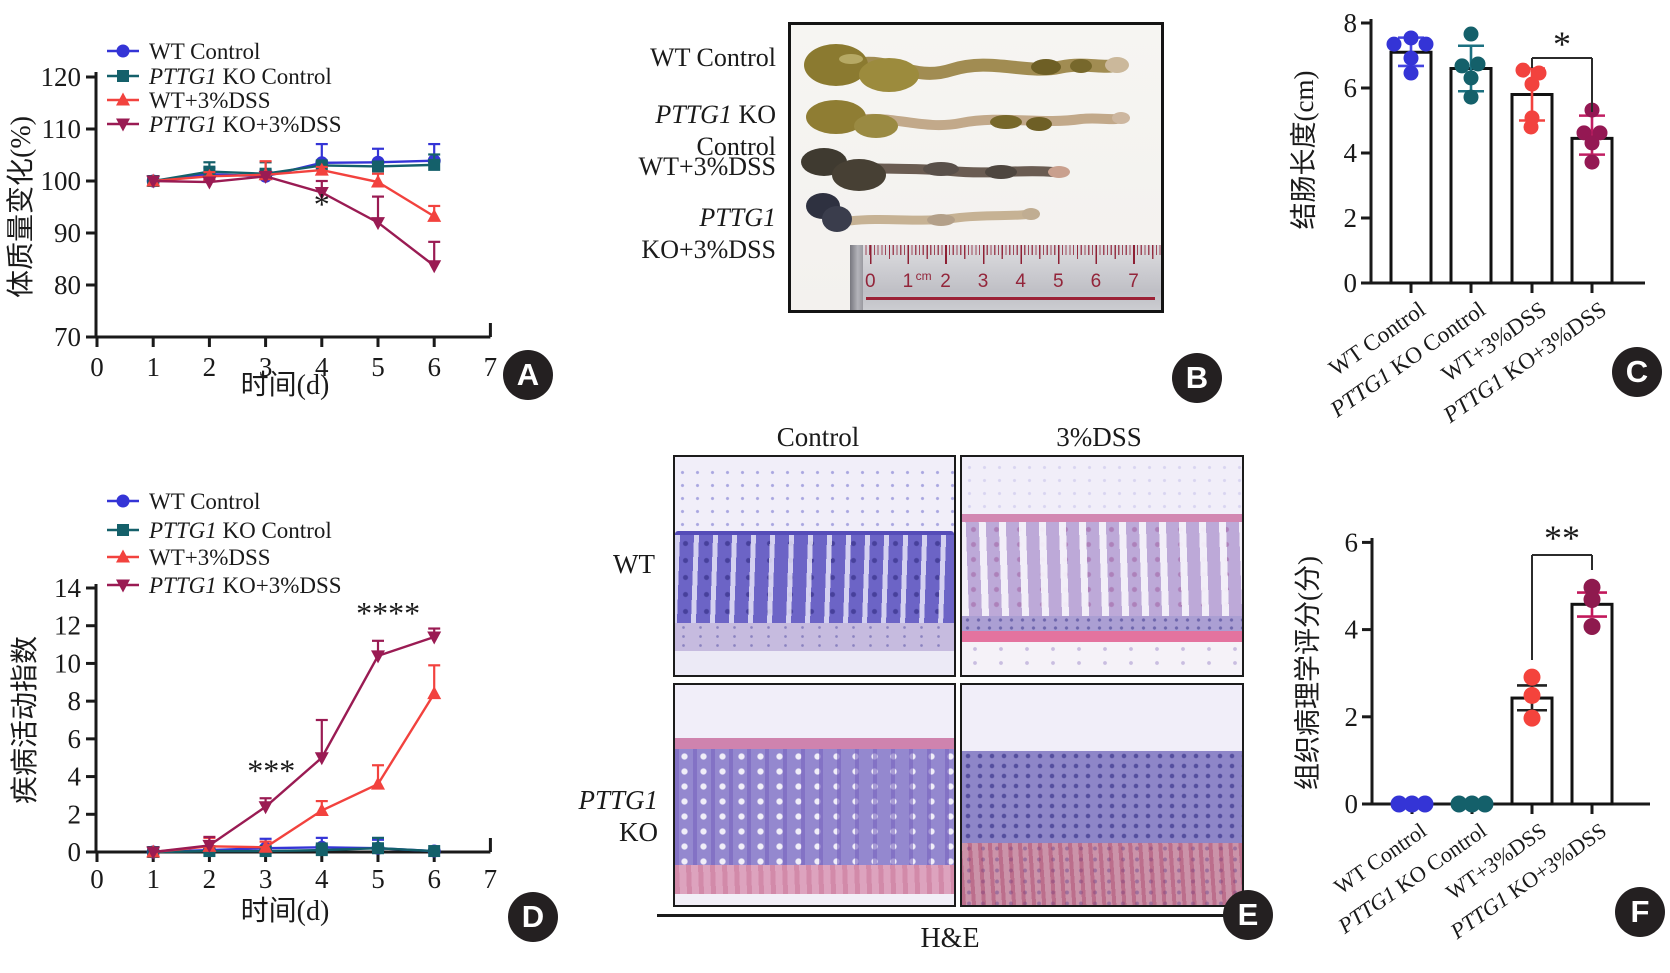  Describe the element at coordinates (945, 281) in the screenshot. I see `ruler-number: 2` at that location.